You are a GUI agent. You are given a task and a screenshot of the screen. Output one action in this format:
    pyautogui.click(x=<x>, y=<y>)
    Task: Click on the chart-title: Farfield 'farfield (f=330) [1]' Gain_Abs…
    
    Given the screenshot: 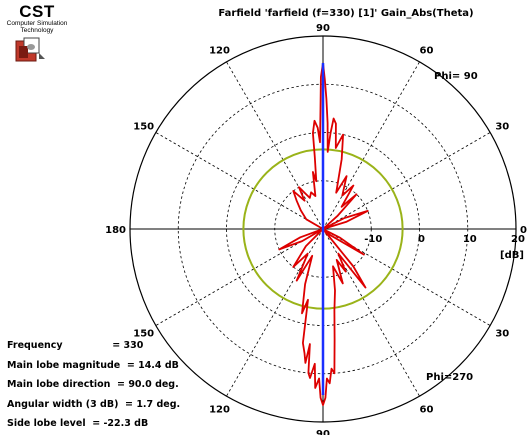 What is the action you would take?
    pyautogui.click(x=345, y=13)
    